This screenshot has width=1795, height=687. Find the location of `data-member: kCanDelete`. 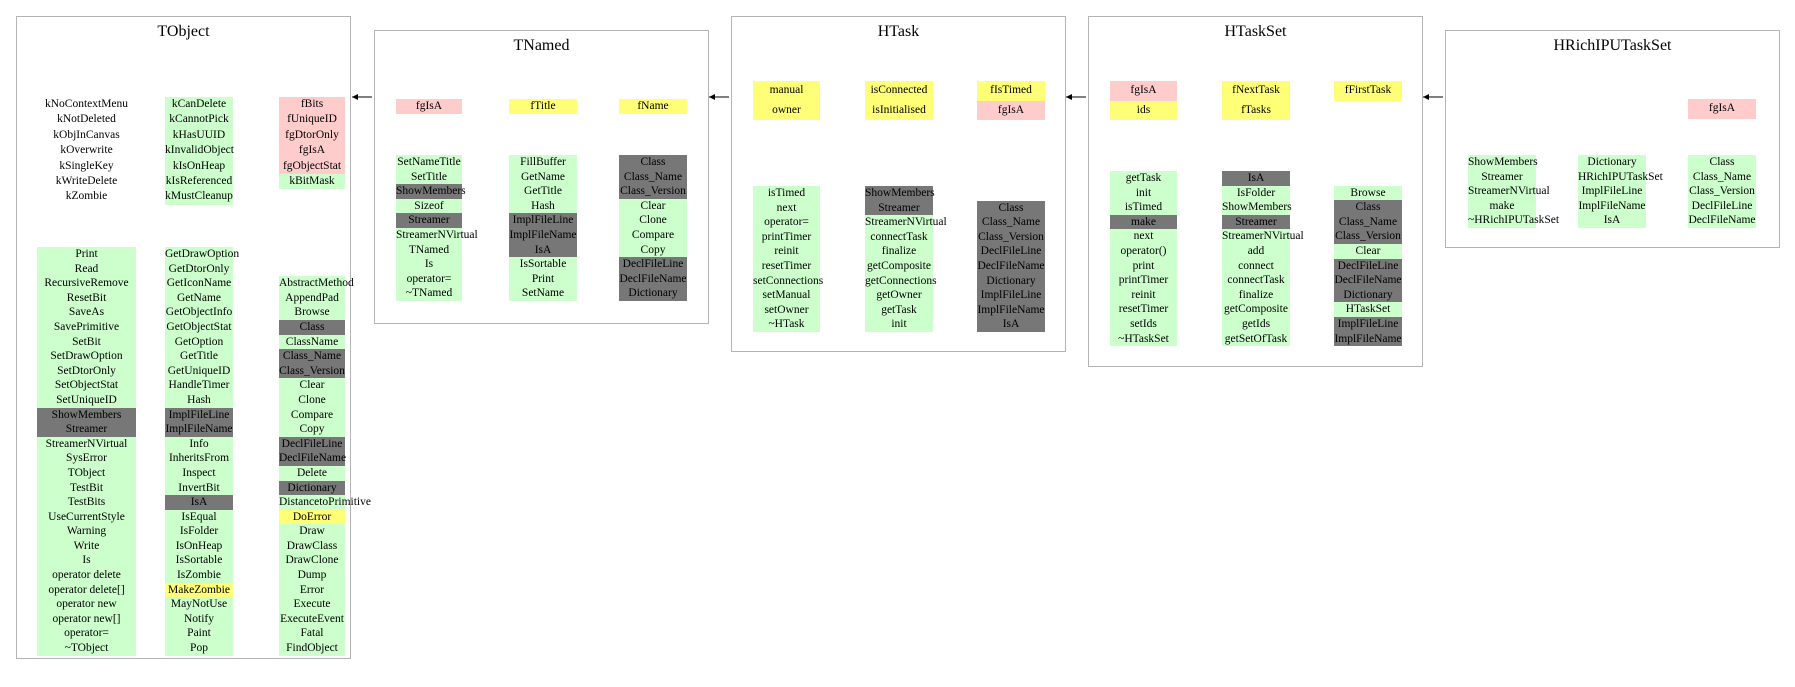

data-member: kCanDelete is located at coordinates (199, 105).